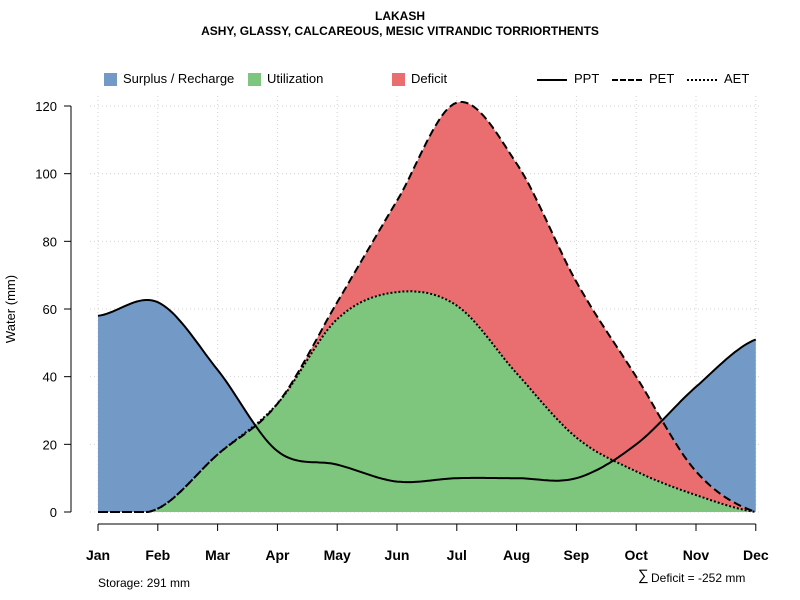  What do you see at coordinates (50, 377) in the screenshot?
I see `y-tick-label: 40` at bounding box center [50, 377].